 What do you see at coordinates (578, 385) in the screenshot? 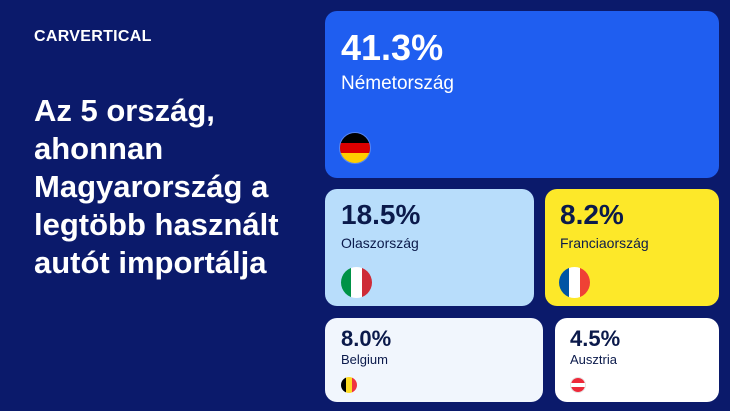
I see `austria-flag-icon` at bounding box center [578, 385].